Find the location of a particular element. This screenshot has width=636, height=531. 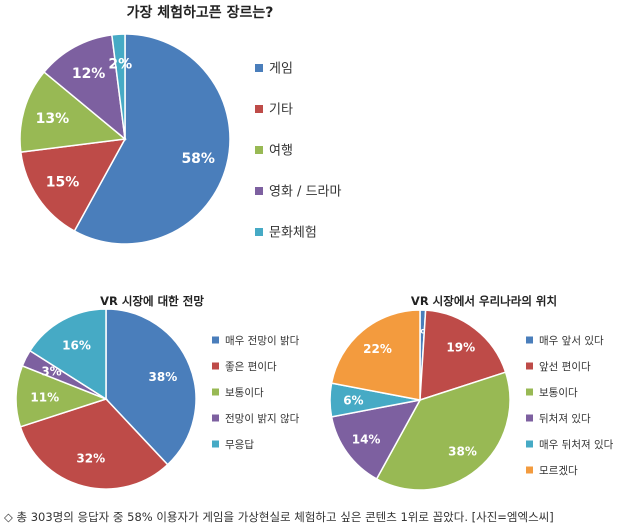

slice-percent-label: 11% is located at coordinates (44, 397).